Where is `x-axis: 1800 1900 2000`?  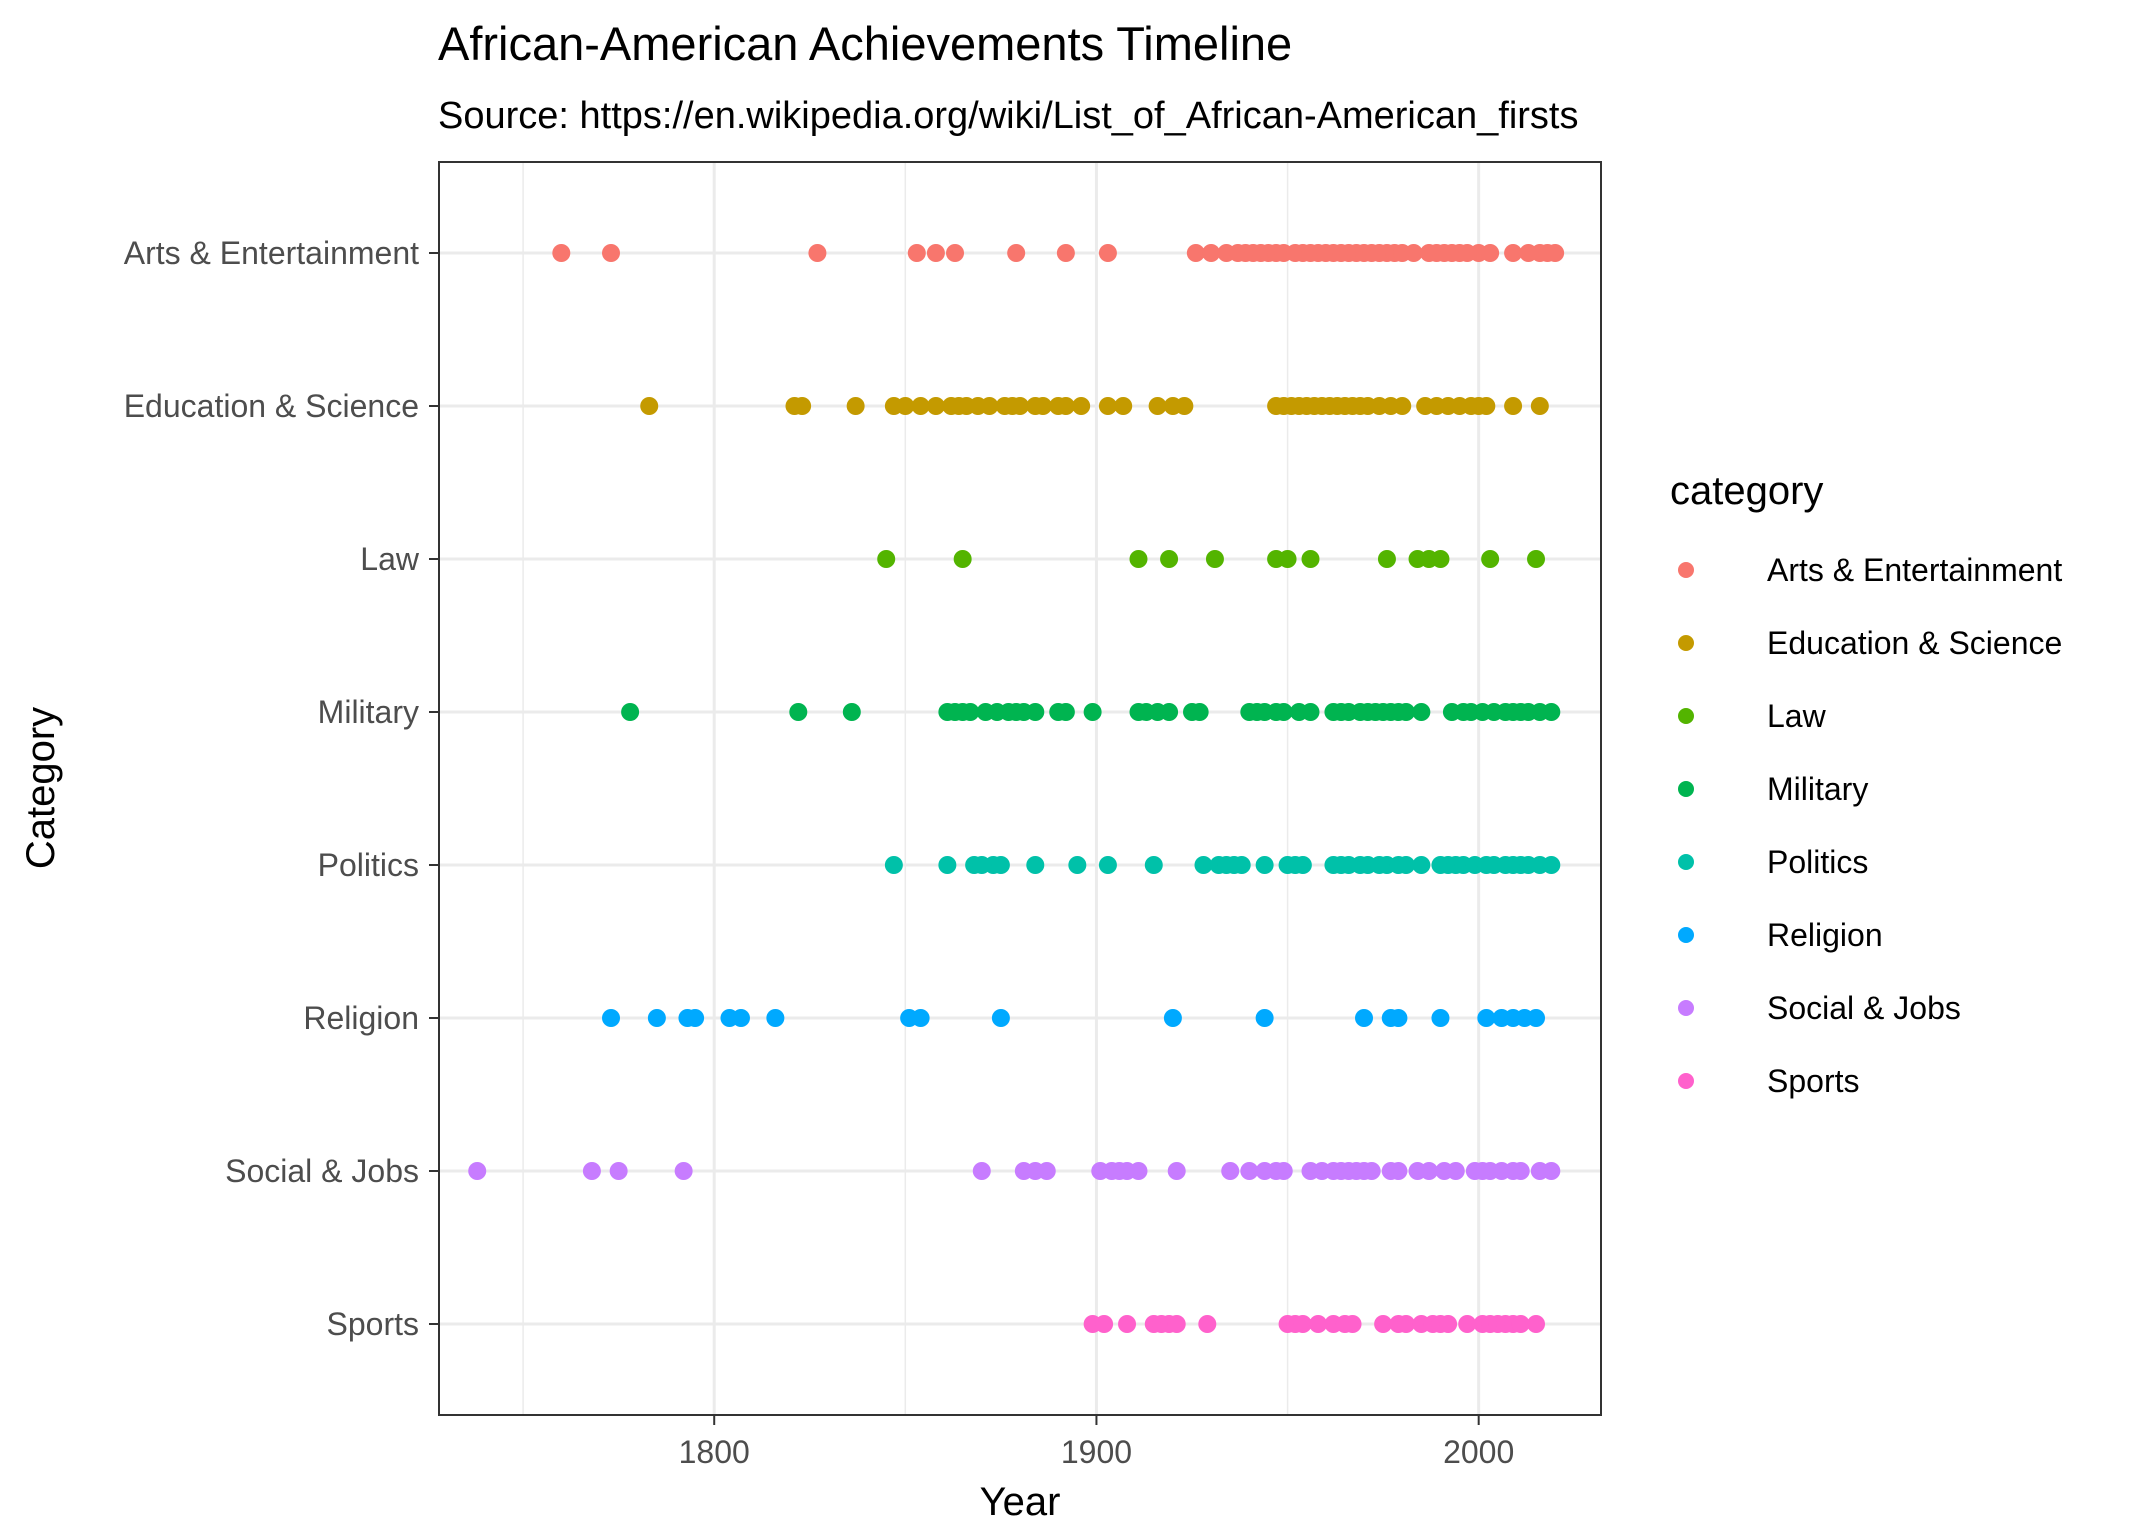 x-axis: 1800 1900 2000 is located at coordinates (1096, 1442).